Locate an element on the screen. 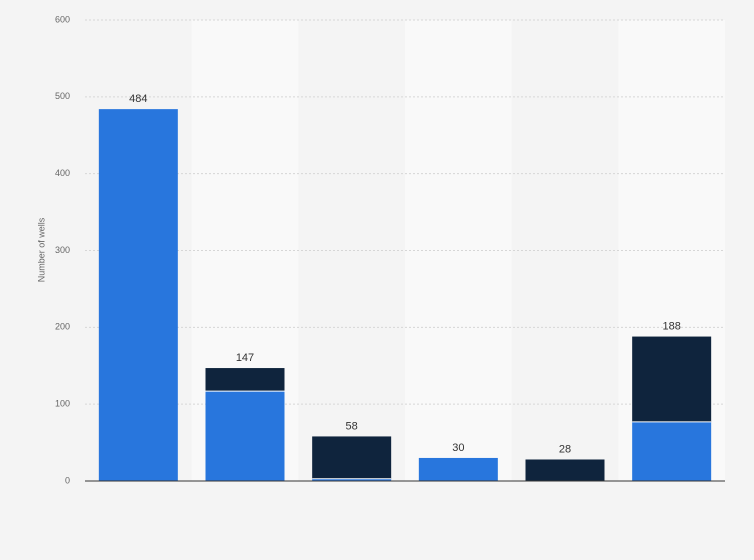 The height and width of the screenshot is (560, 754). total-label: 30 is located at coordinates (458, 448).